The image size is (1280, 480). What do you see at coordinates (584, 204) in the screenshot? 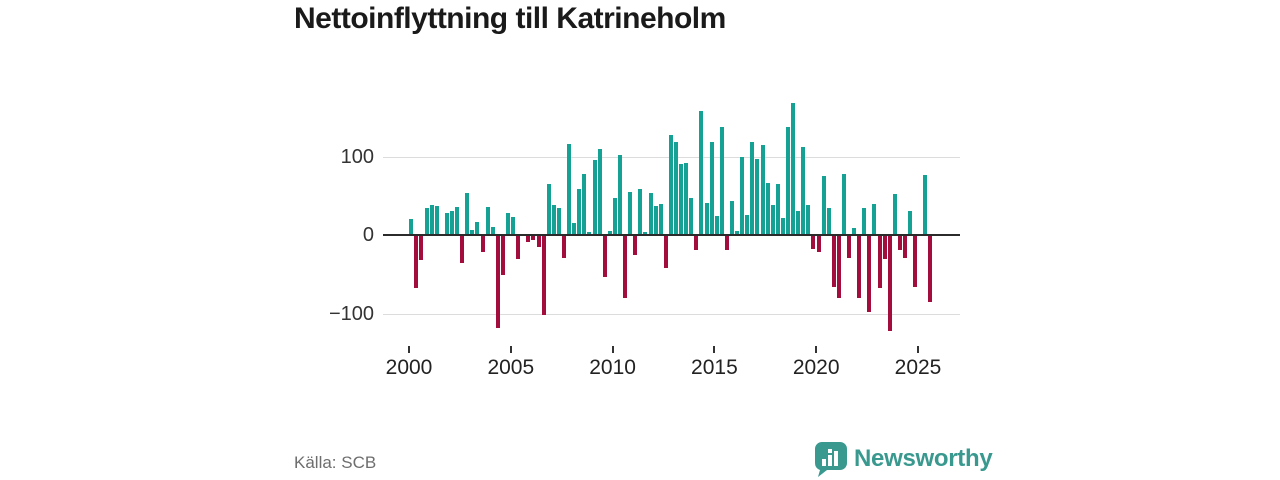
I see `bar-2008Q3` at bounding box center [584, 204].